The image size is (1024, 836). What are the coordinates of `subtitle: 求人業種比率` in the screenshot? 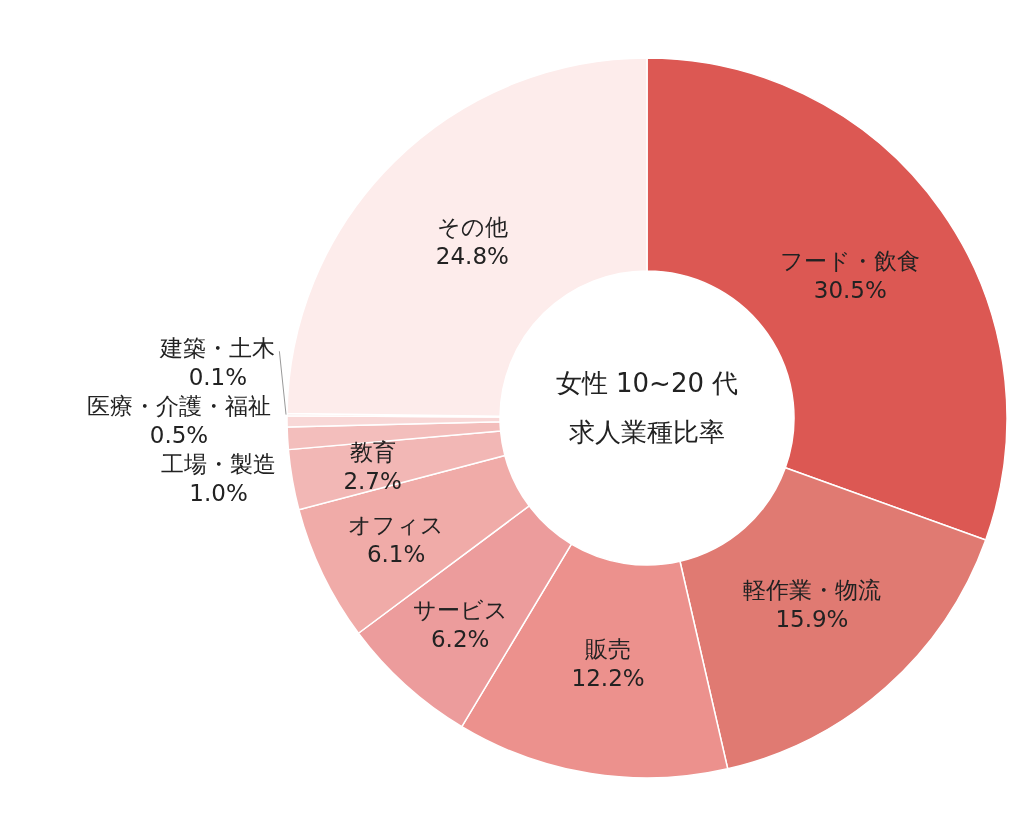 It's located at (647, 432).